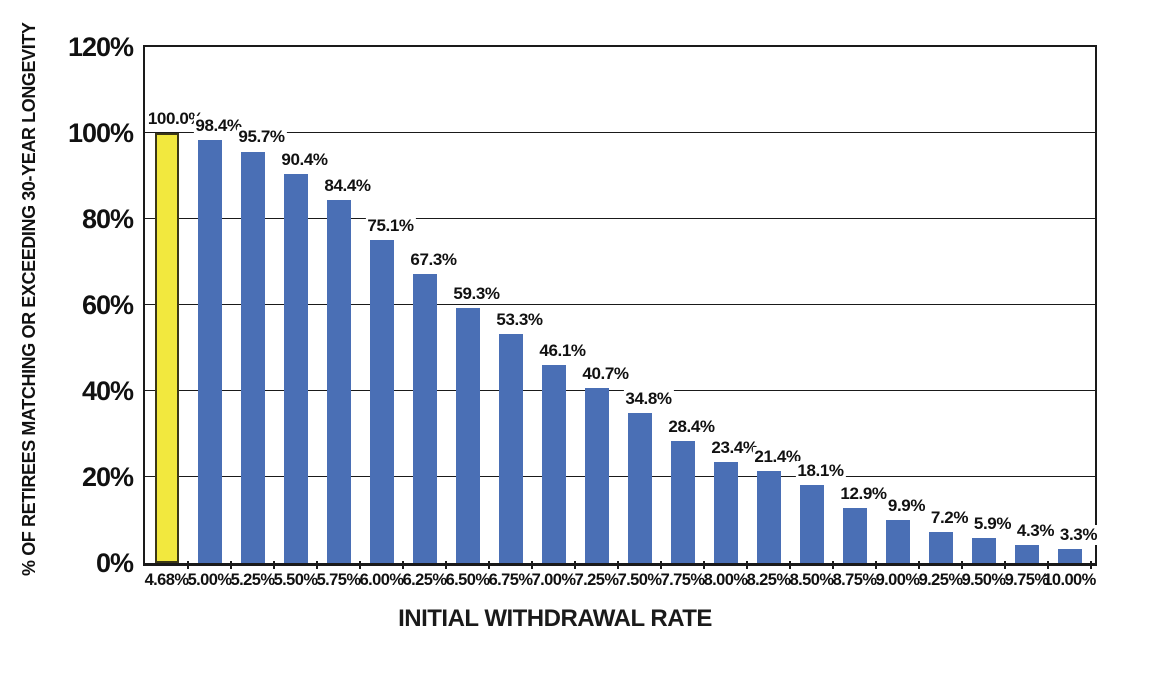  Describe the element at coordinates (424, 580) in the screenshot. I see `x-axis-tick-label: 6.25%` at that location.